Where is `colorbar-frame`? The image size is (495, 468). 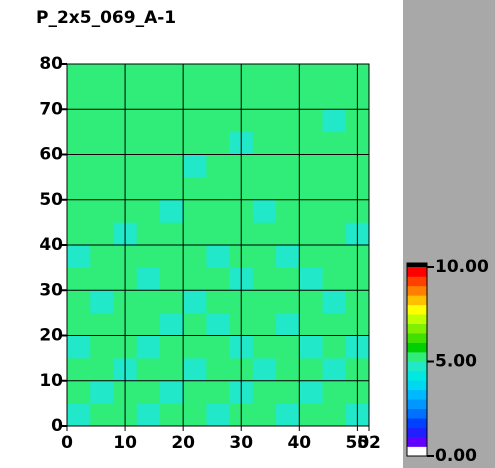
colorbar-frame is located at coordinates (417, 359).